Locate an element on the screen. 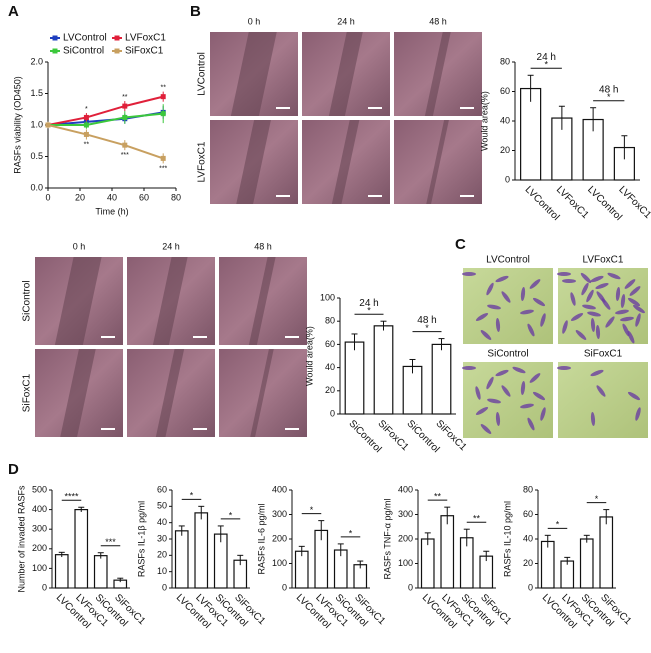 The height and width of the screenshot is (653, 651). x-tick-label: 0 is located at coordinates (47, 197).